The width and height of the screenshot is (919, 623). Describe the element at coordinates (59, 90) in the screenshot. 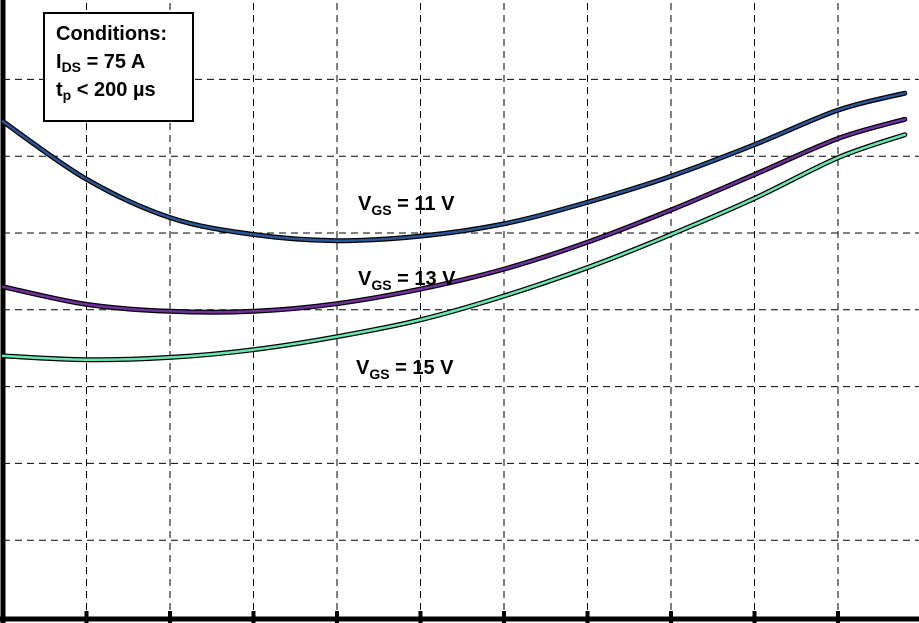

I see `conditions-pulse-symbol: t` at that location.